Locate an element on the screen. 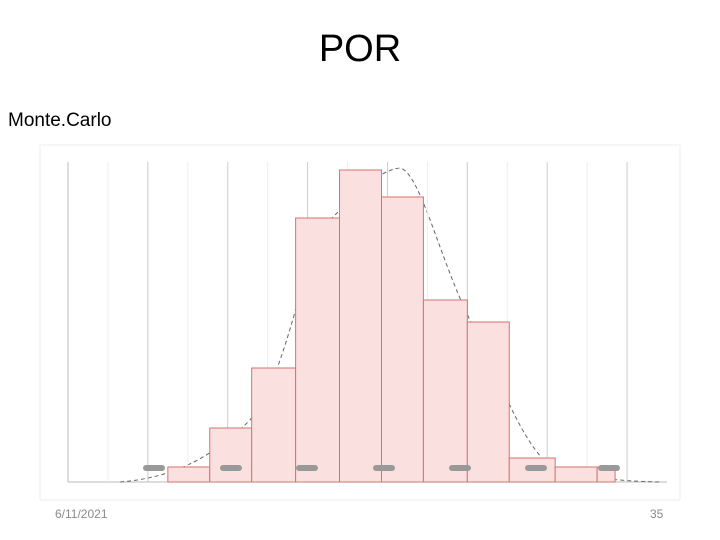  markers is located at coordinates (381, 468).